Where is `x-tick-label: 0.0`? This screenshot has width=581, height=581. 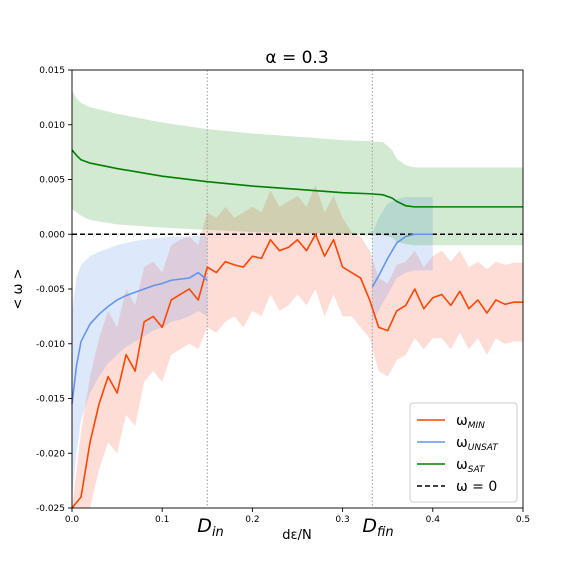 x-tick-label: 0.0 is located at coordinates (72, 520).